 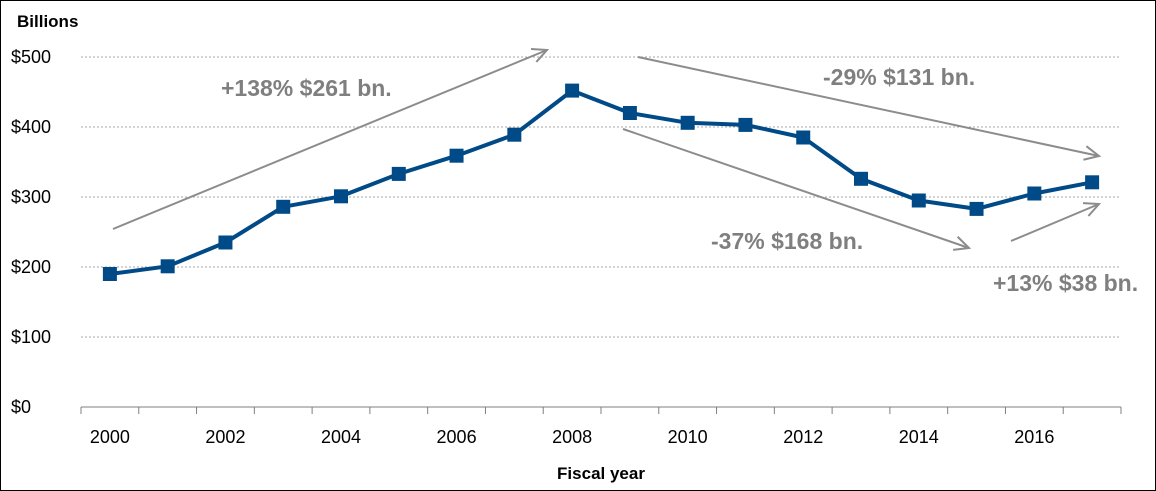 What do you see at coordinates (31, 197) in the screenshot?
I see `y-tick-label: $300` at bounding box center [31, 197].